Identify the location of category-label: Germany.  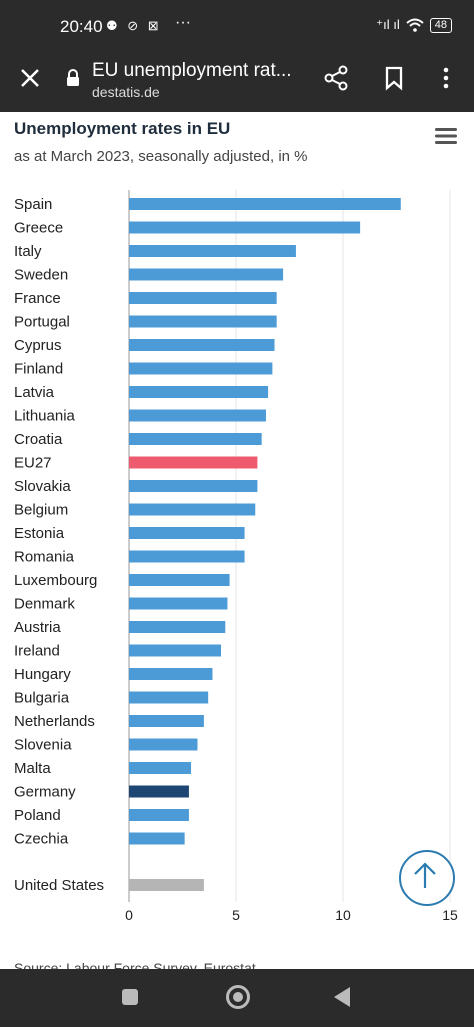
(45, 792).